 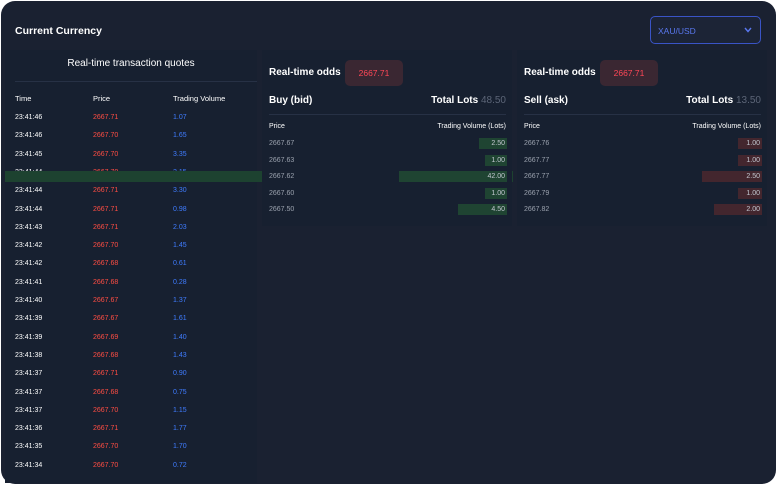 What do you see at coordinates (131, 155) in the screenshot?
I see `table-row: 23:41:45 2667.70 3.35` at bounding box center [131, 155].